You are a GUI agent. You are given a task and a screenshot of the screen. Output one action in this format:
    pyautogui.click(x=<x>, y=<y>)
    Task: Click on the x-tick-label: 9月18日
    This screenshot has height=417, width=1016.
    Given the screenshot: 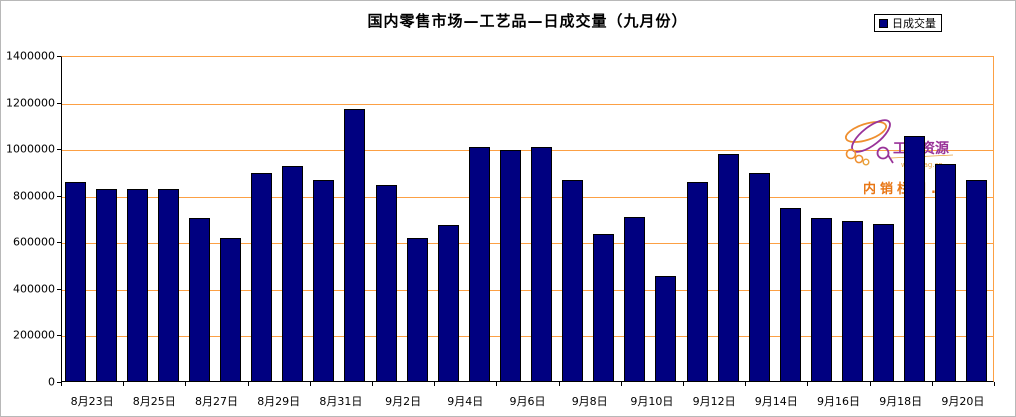 What is the action you would take?
    pyautogui.click(x=901, y=401)
    